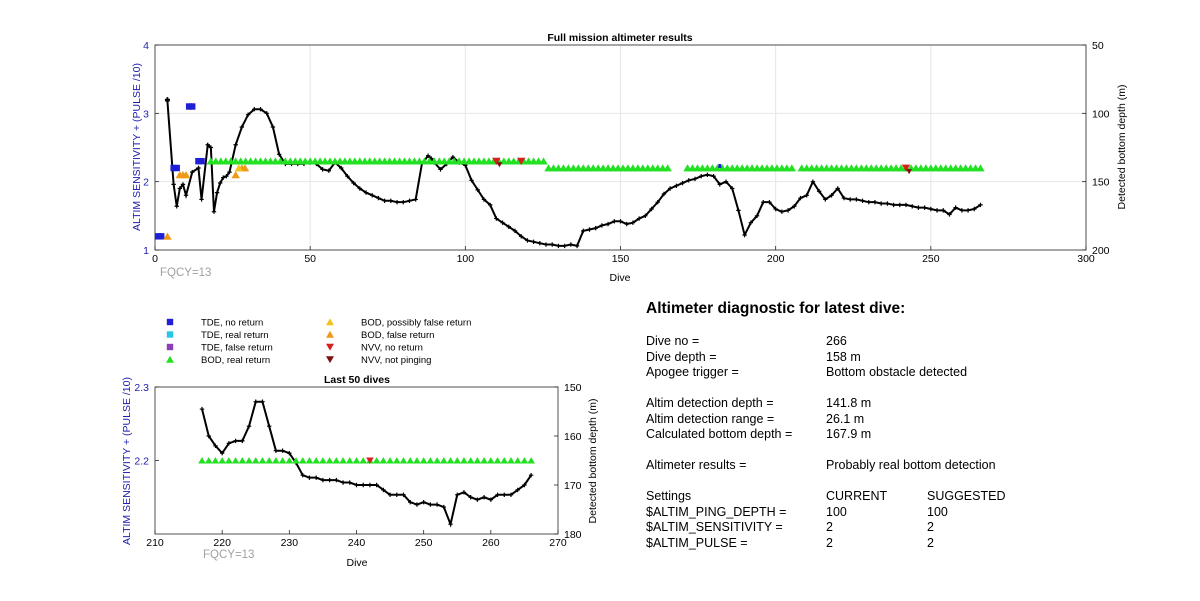  Describe the element at coordinates (1101, 114) in the screenshot. I see `y-right-tick-label: 100` at that location.